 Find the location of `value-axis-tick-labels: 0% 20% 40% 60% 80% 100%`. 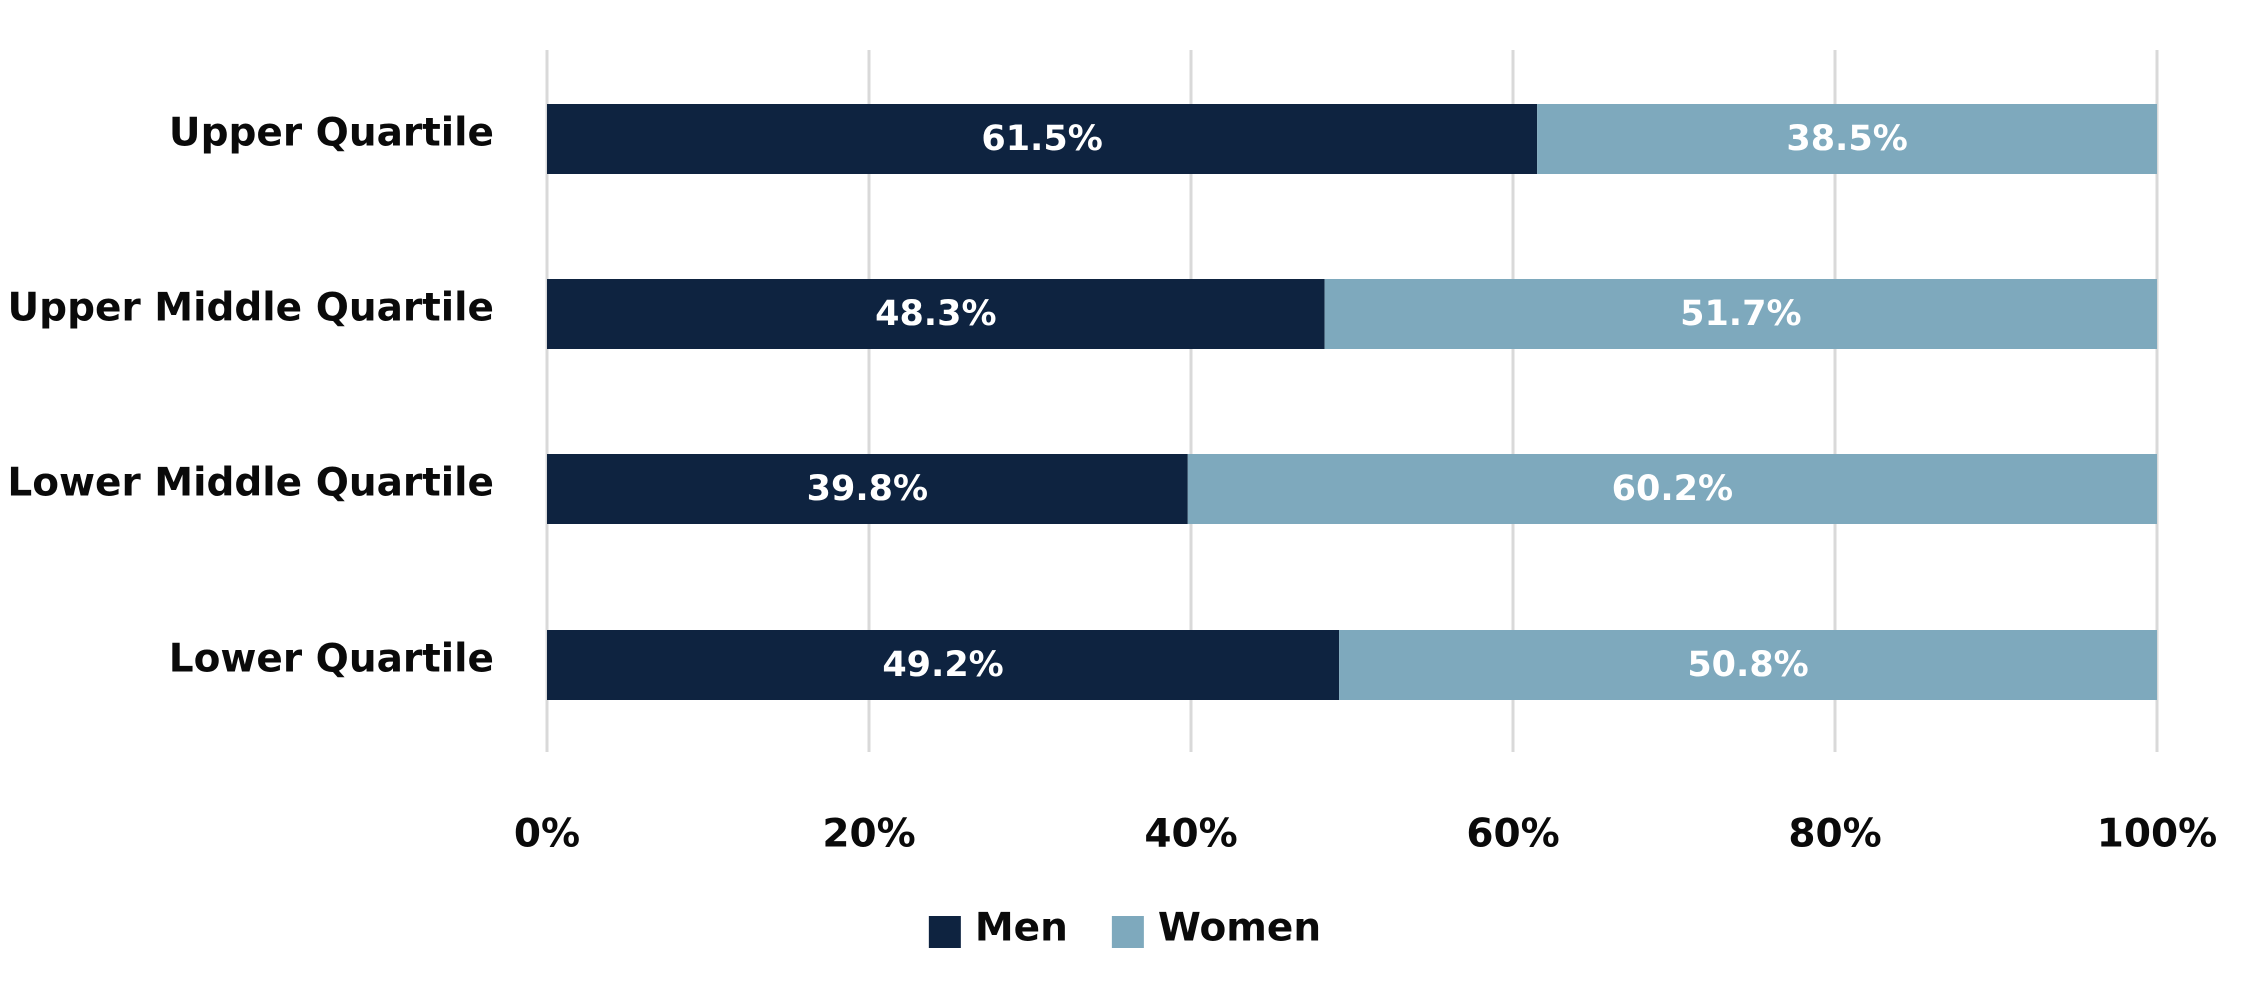

value-axis-tick-labels: 0% 20% 40% 60% 80% 100% is located at coordinates (1365, 834).